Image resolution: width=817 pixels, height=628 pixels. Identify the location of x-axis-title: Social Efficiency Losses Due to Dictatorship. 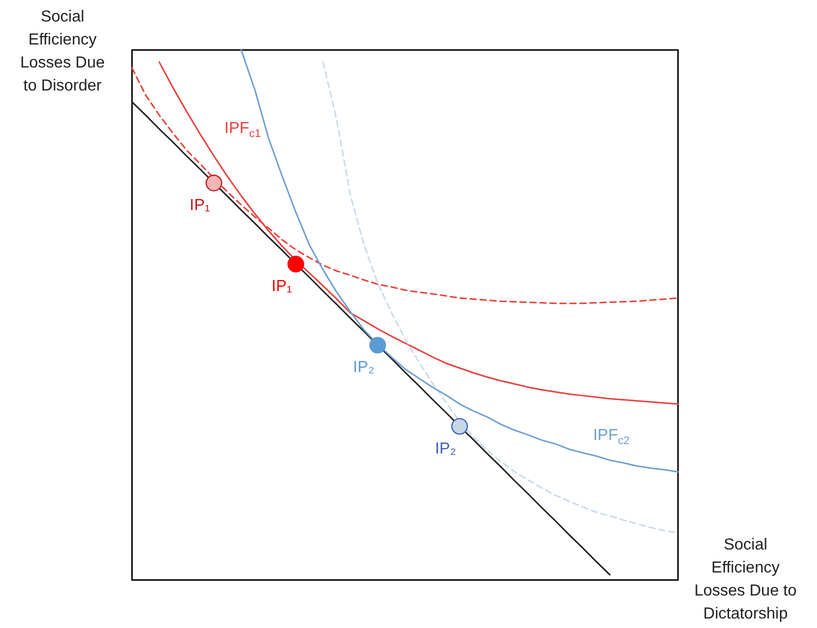
(745, 579).